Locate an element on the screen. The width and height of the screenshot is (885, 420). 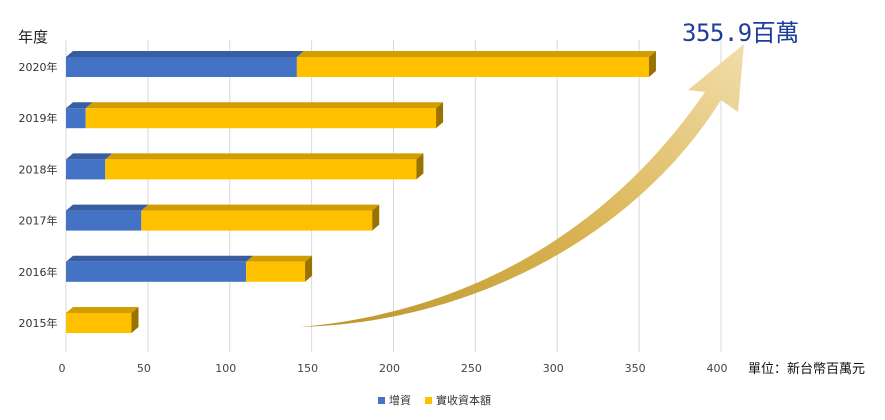
y-axis-title: 年度 is located at coordinates (33, 37).